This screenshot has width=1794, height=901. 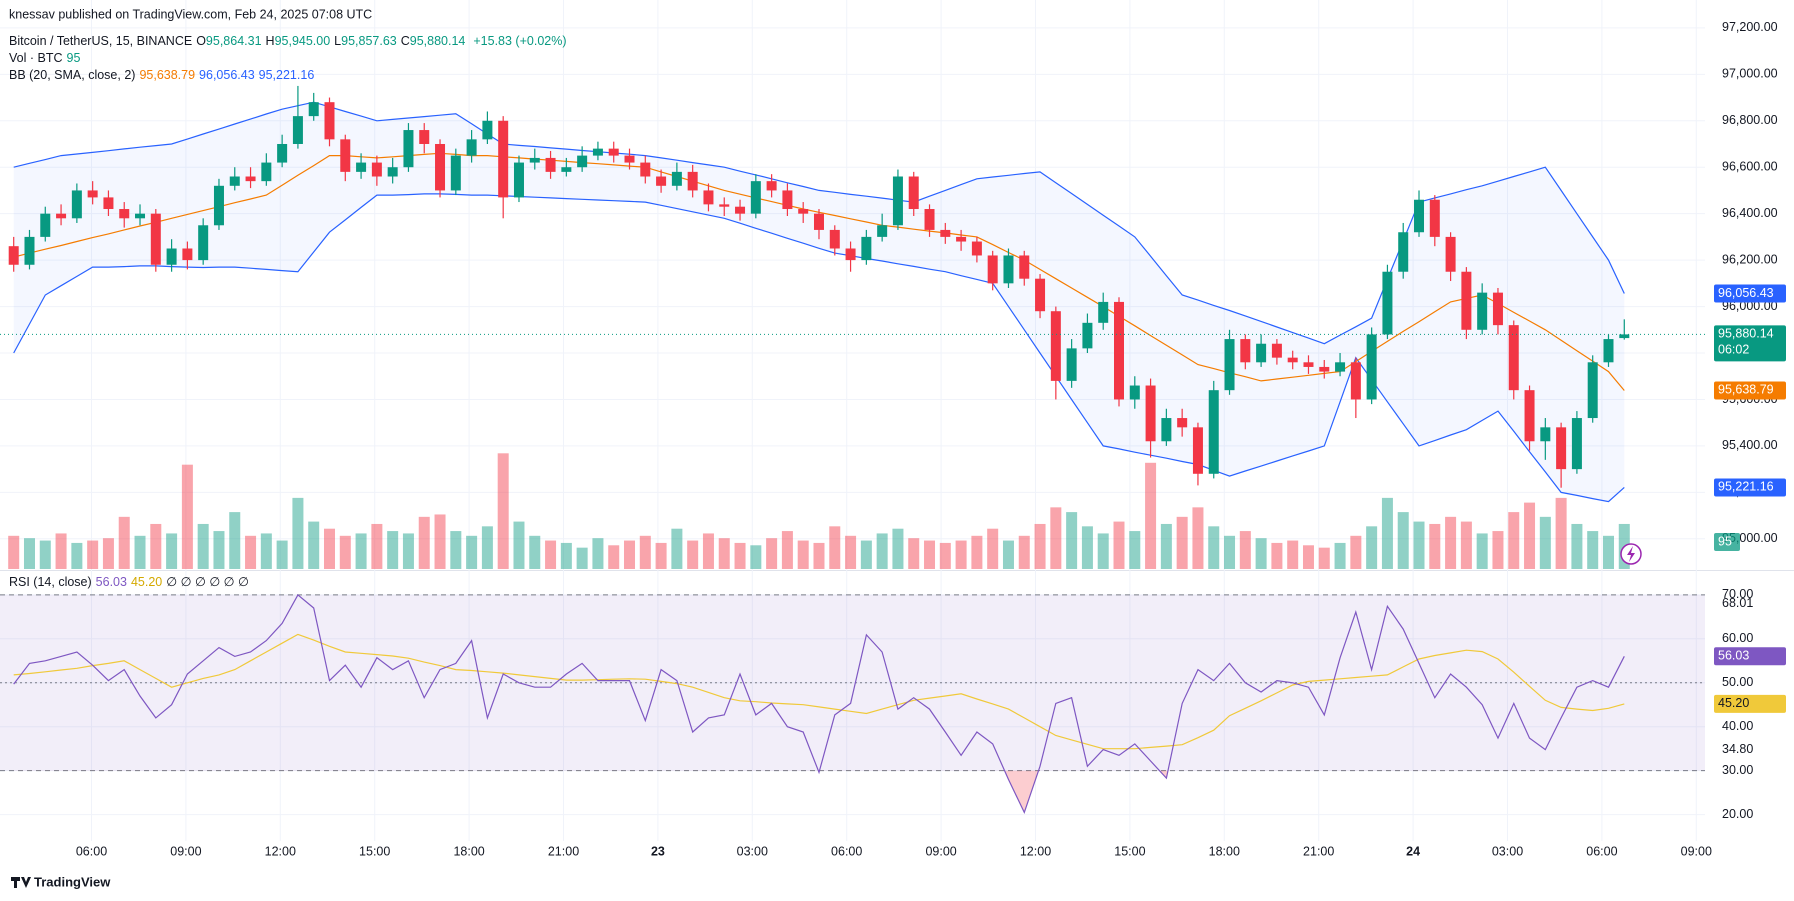 I want to click on bb-upper-badge-label: 96,056.43, so click(x=1746, y=293).